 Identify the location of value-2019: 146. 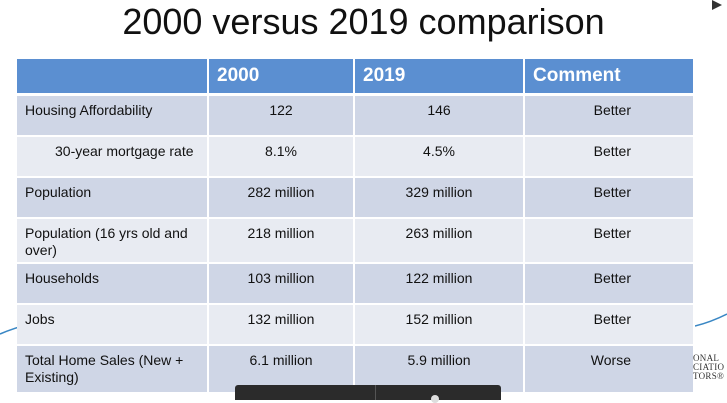
(440, 116).